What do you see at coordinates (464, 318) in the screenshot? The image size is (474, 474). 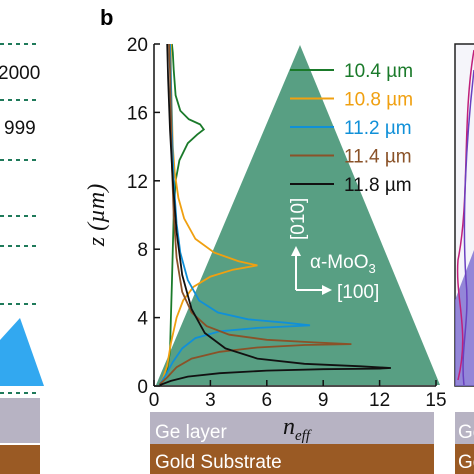 I see `right-triangle-fragment` at bounding box center [464, 318].